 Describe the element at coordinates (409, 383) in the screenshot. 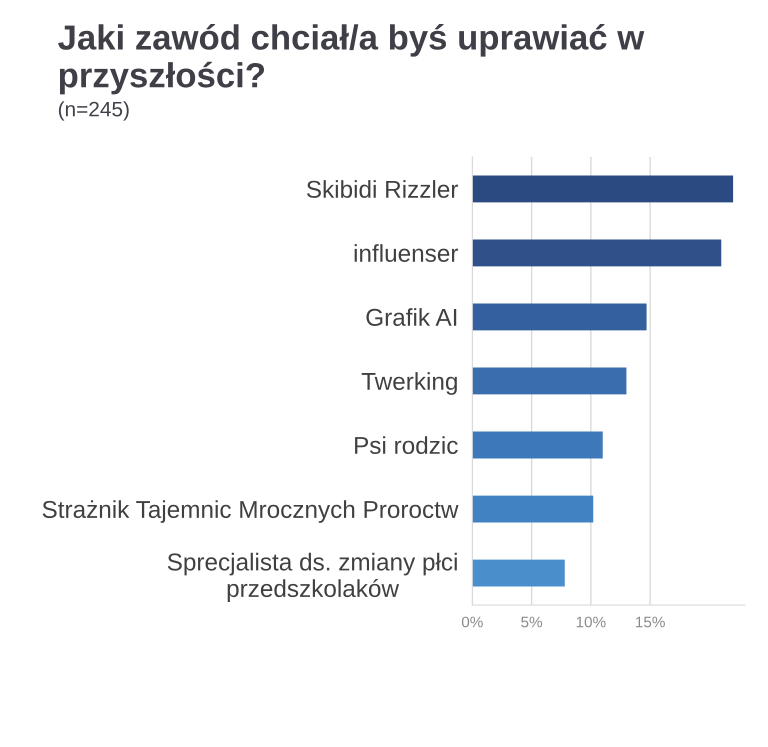

I see `y-tick-label: Twerking` at that location.